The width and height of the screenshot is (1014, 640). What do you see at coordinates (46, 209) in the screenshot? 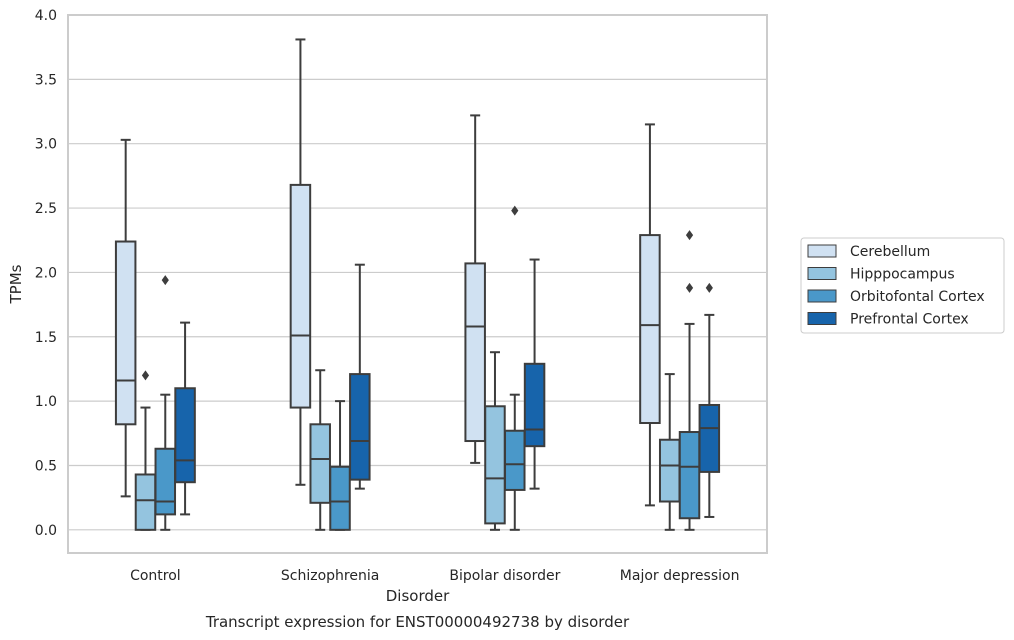
I see `y-tick-label: 2.5` at bounding box center [46, 209].